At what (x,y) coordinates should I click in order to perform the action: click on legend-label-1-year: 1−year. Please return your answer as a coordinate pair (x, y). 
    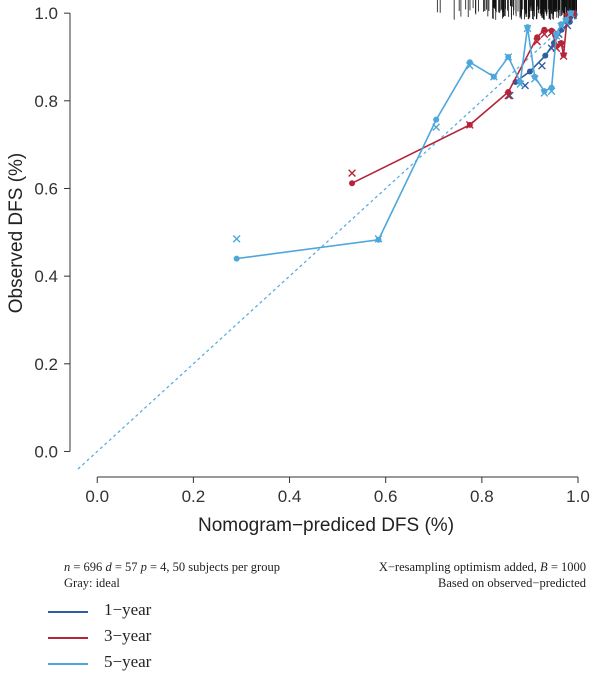
    Looking at the image, I should click on (128, 609).